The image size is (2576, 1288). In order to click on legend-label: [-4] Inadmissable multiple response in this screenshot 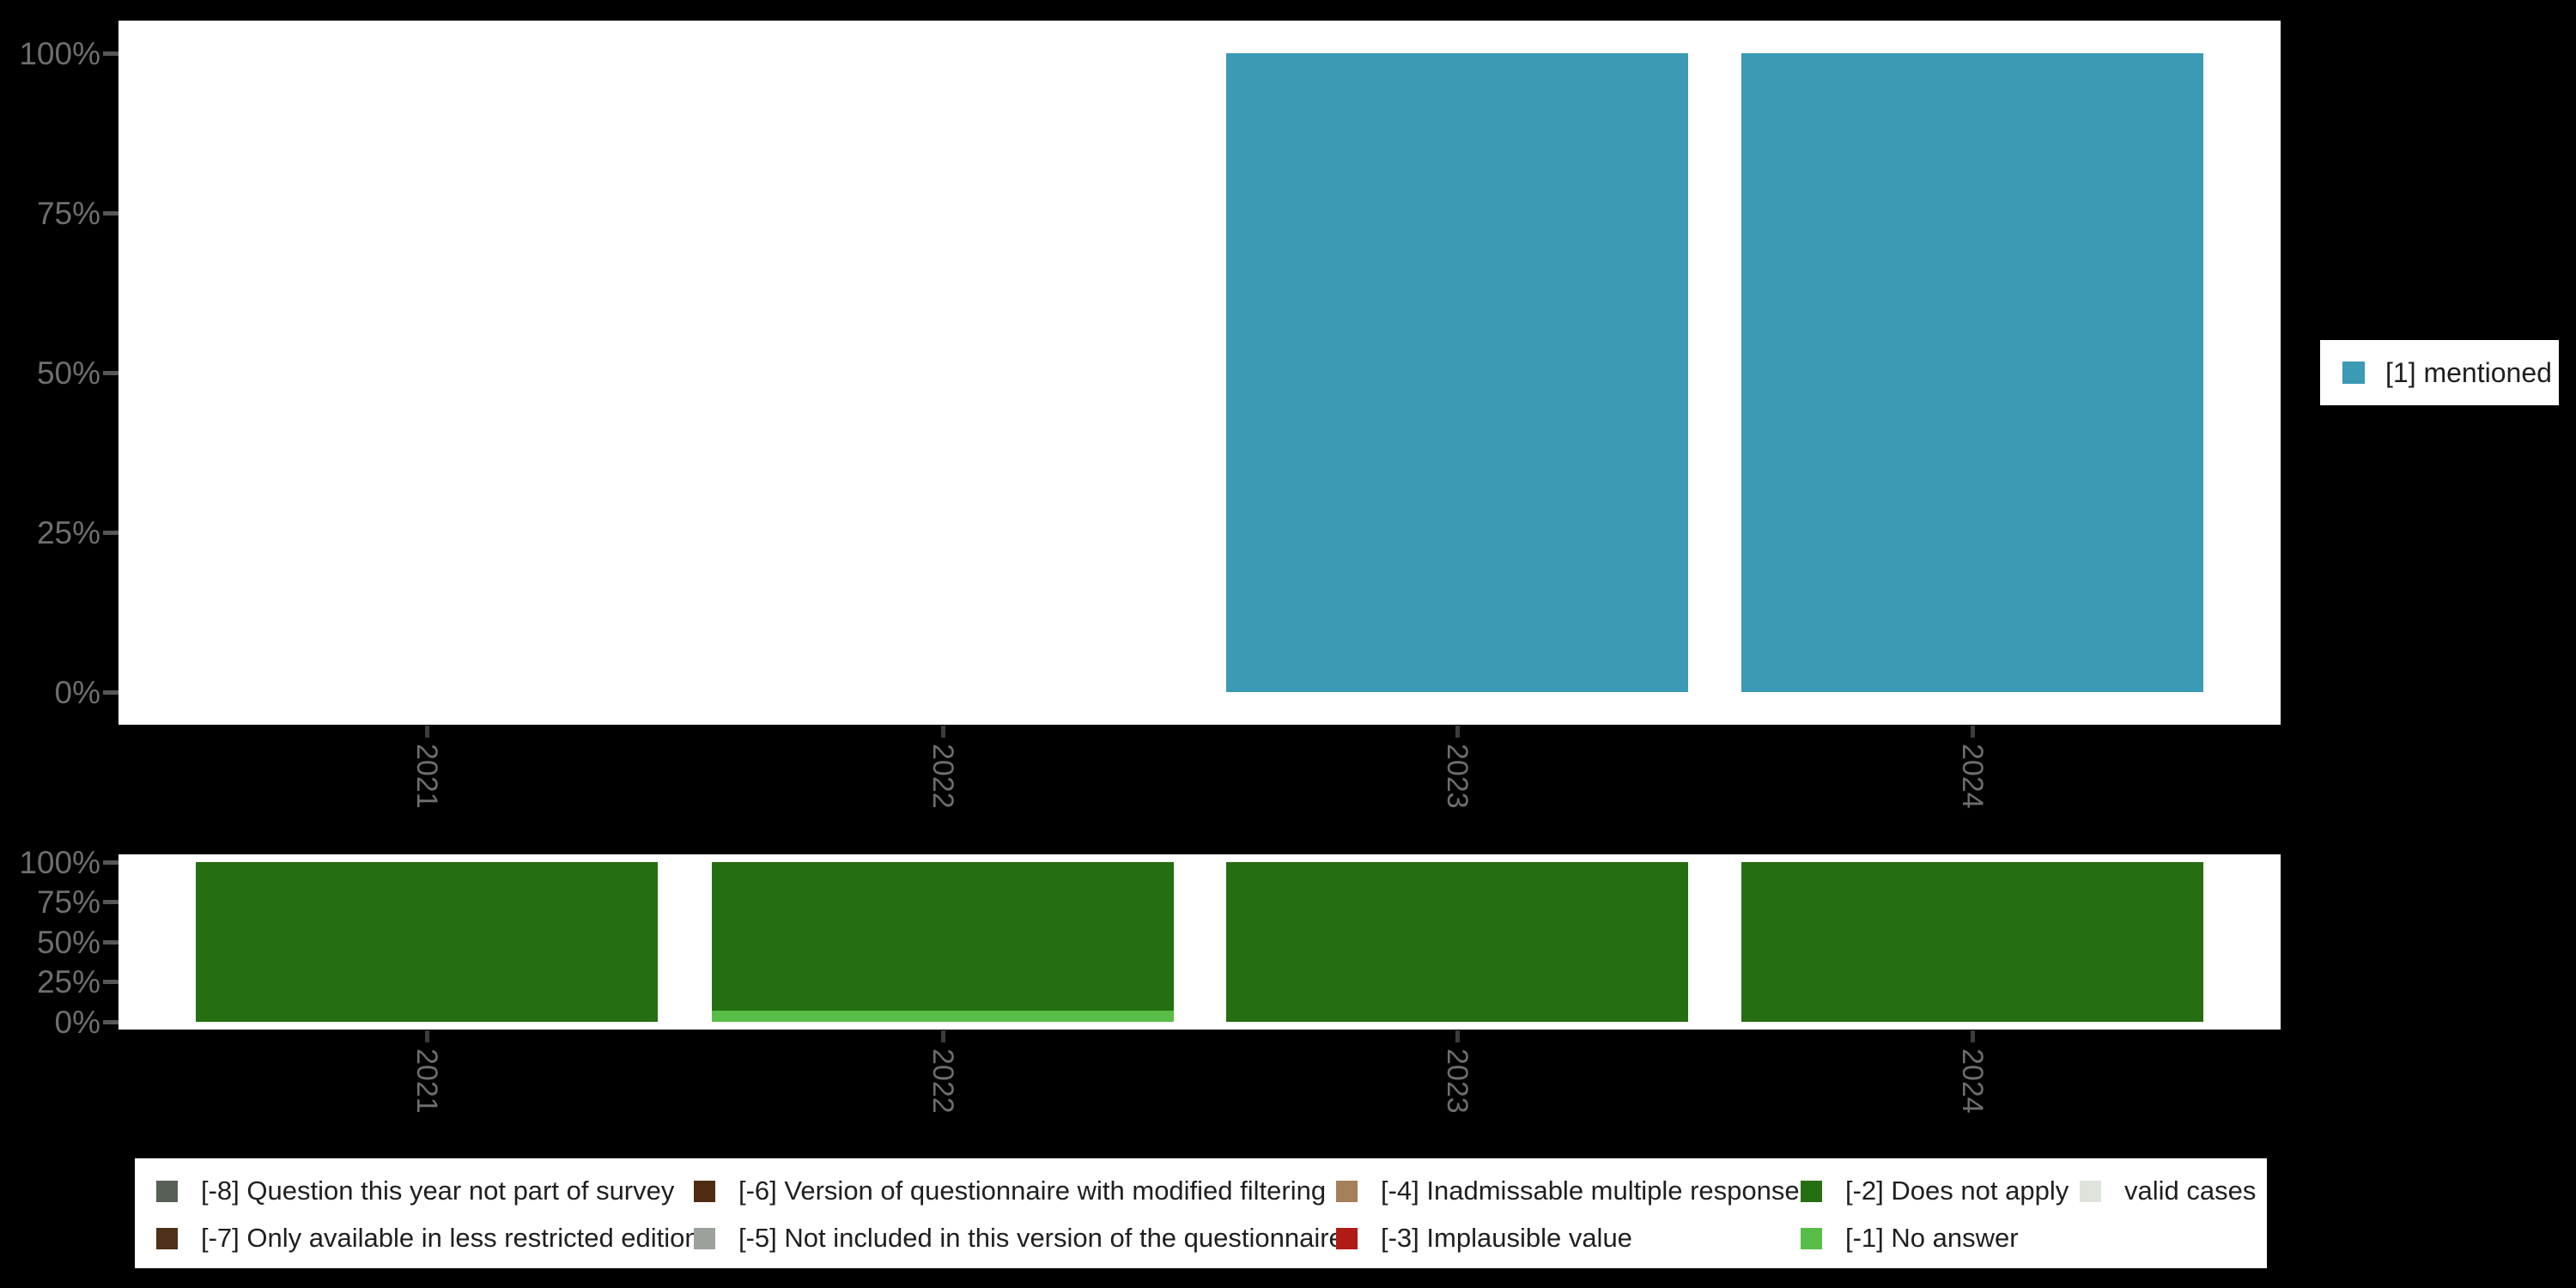, I will do `click(1590, 1191)`.